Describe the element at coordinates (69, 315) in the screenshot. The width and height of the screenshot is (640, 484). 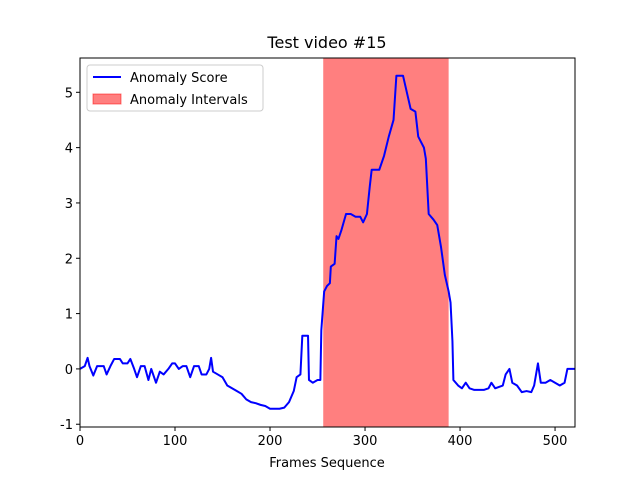
I see `y-tick-label: 1` at that location.